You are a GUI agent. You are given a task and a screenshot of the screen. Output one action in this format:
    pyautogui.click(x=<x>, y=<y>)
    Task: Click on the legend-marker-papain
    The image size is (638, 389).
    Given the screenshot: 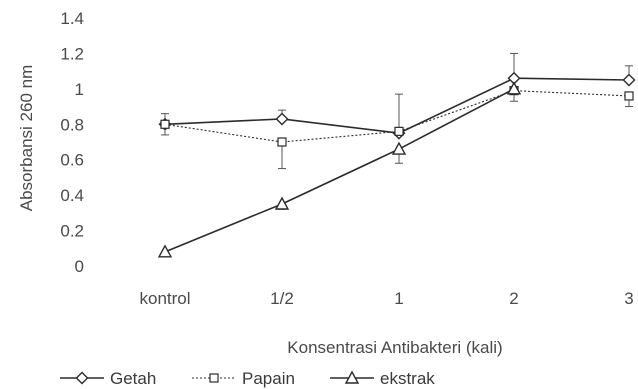 What is the action you would take?
    pyautogui.click(x=214, y=378)
    